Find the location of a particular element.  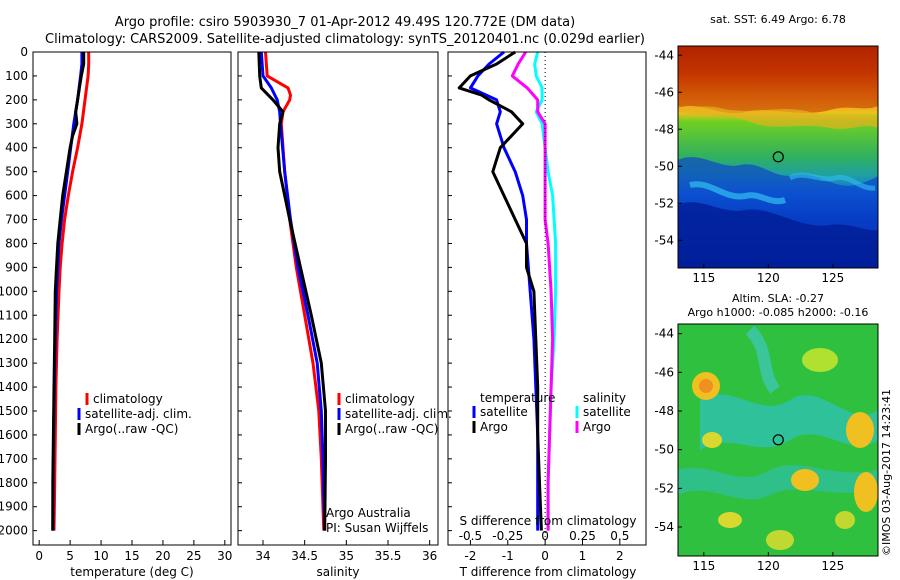

depth-tick-label: 1700 is located at coordinates (14, 459).